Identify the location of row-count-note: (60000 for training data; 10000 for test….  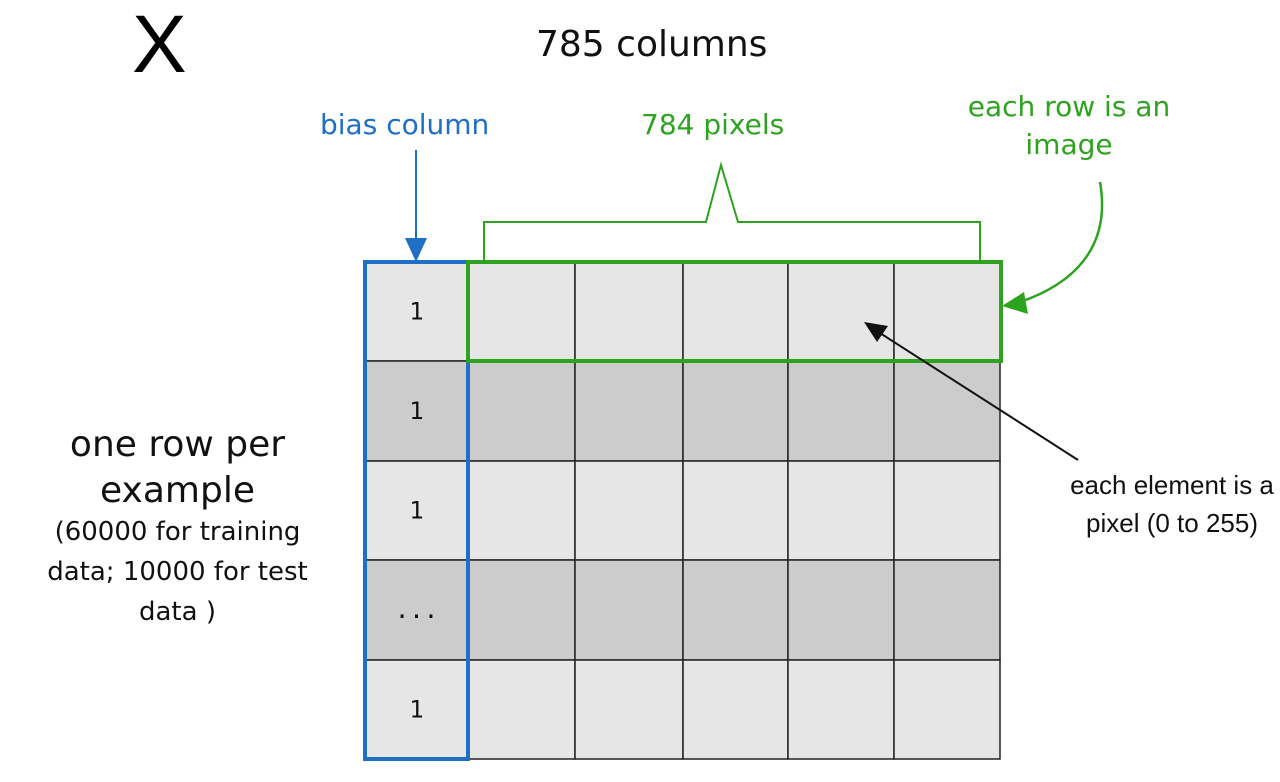
(177, 572).